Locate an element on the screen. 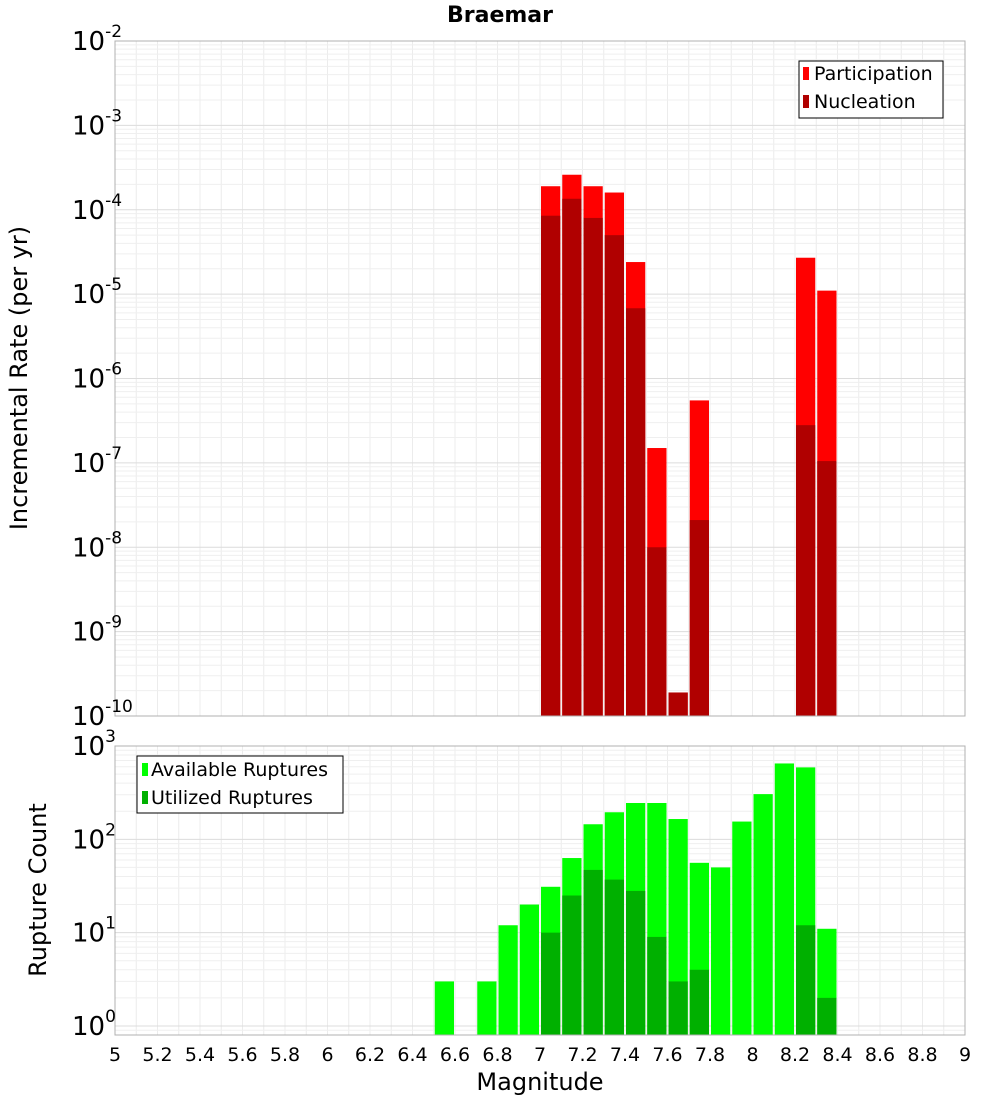 The width and height of the screenshot is (1000, 1100). x-tick-label: 7 is located at coordinates (540, 1055).